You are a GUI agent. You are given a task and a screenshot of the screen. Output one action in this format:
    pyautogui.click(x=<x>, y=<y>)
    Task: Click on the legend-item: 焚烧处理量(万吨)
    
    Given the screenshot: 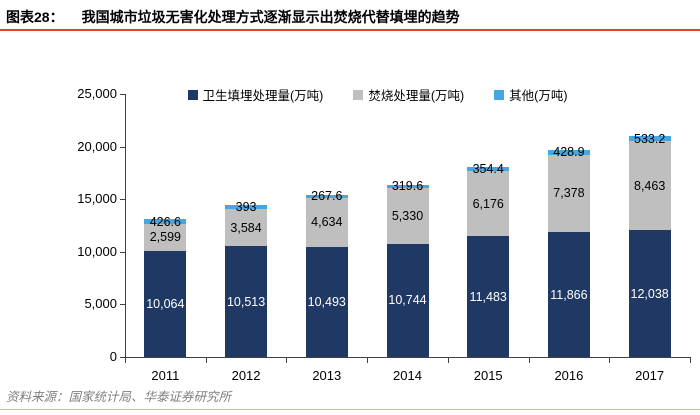 What is the action you would take?
    pyautogui.click(x=408, y=94)
    